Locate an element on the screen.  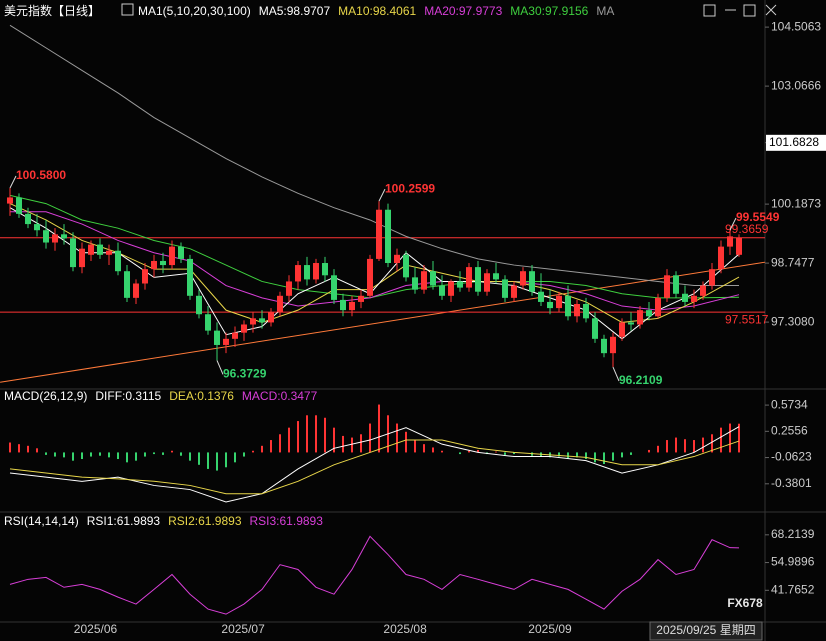
legend-item: MA30:97.9156 is located at coordinates (549, 11).